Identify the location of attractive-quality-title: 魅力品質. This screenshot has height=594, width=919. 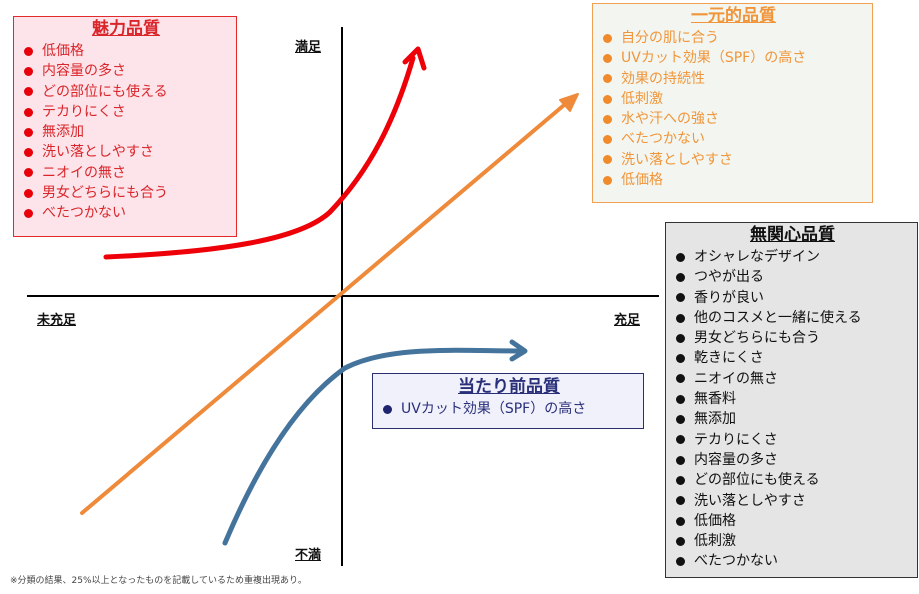
(126, 29).